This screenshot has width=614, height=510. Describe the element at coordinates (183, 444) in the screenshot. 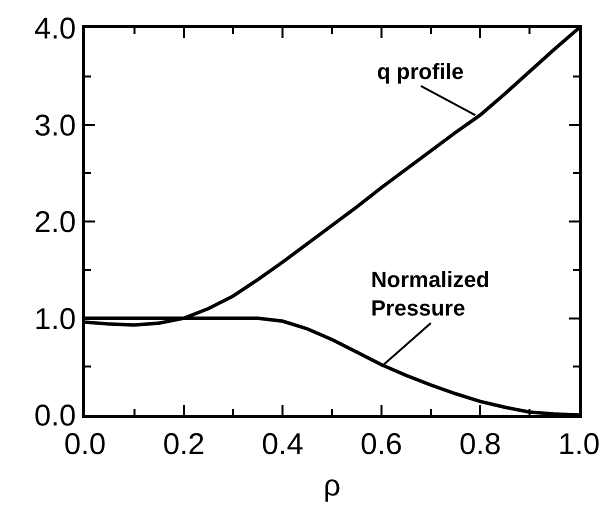

I see `x-tick-label: 0.2` at that location.